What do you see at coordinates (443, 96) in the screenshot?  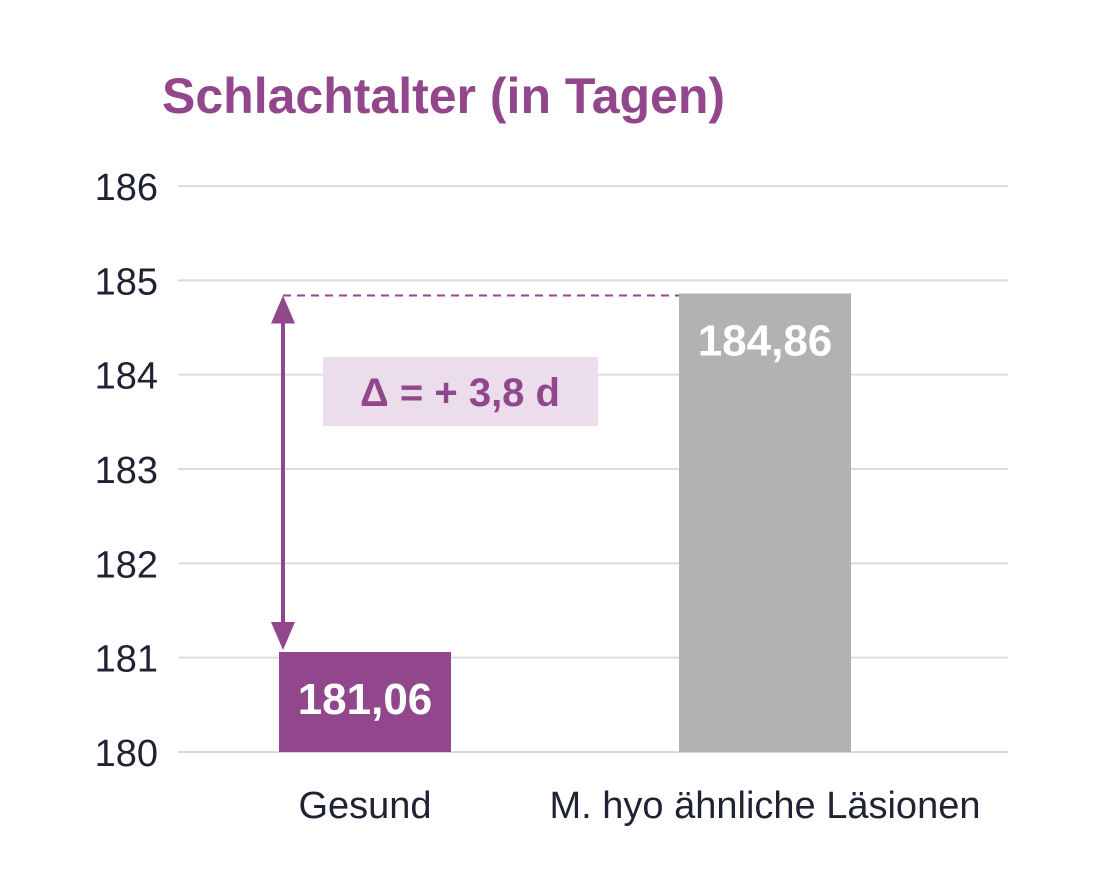 I see `chart-title: Schlachtalter (in Tagen)` at bounding box center [443, 96].